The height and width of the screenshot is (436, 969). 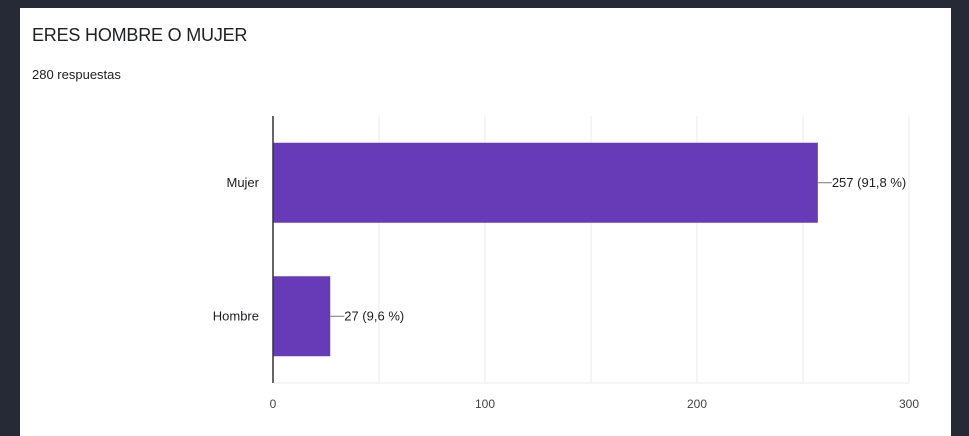 I want to click on bar-hombre, so click(x=302, y=316).